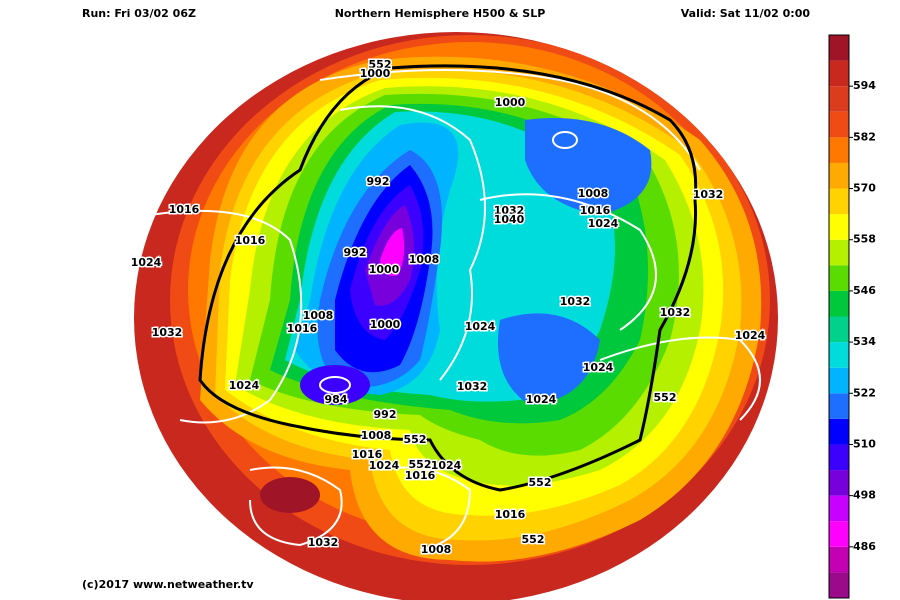 Image resolution: width=900 pixels, height=600 pixels. Describe the element at coordinates (864, 443) in the screenshot. I see `colorbar-tick-label: 510` at that location.